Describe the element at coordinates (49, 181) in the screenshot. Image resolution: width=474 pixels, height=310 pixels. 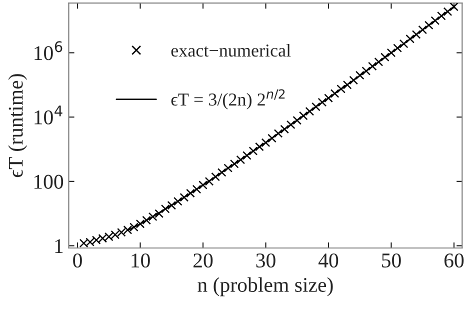
I see `y-tick-label: 100` at that location.